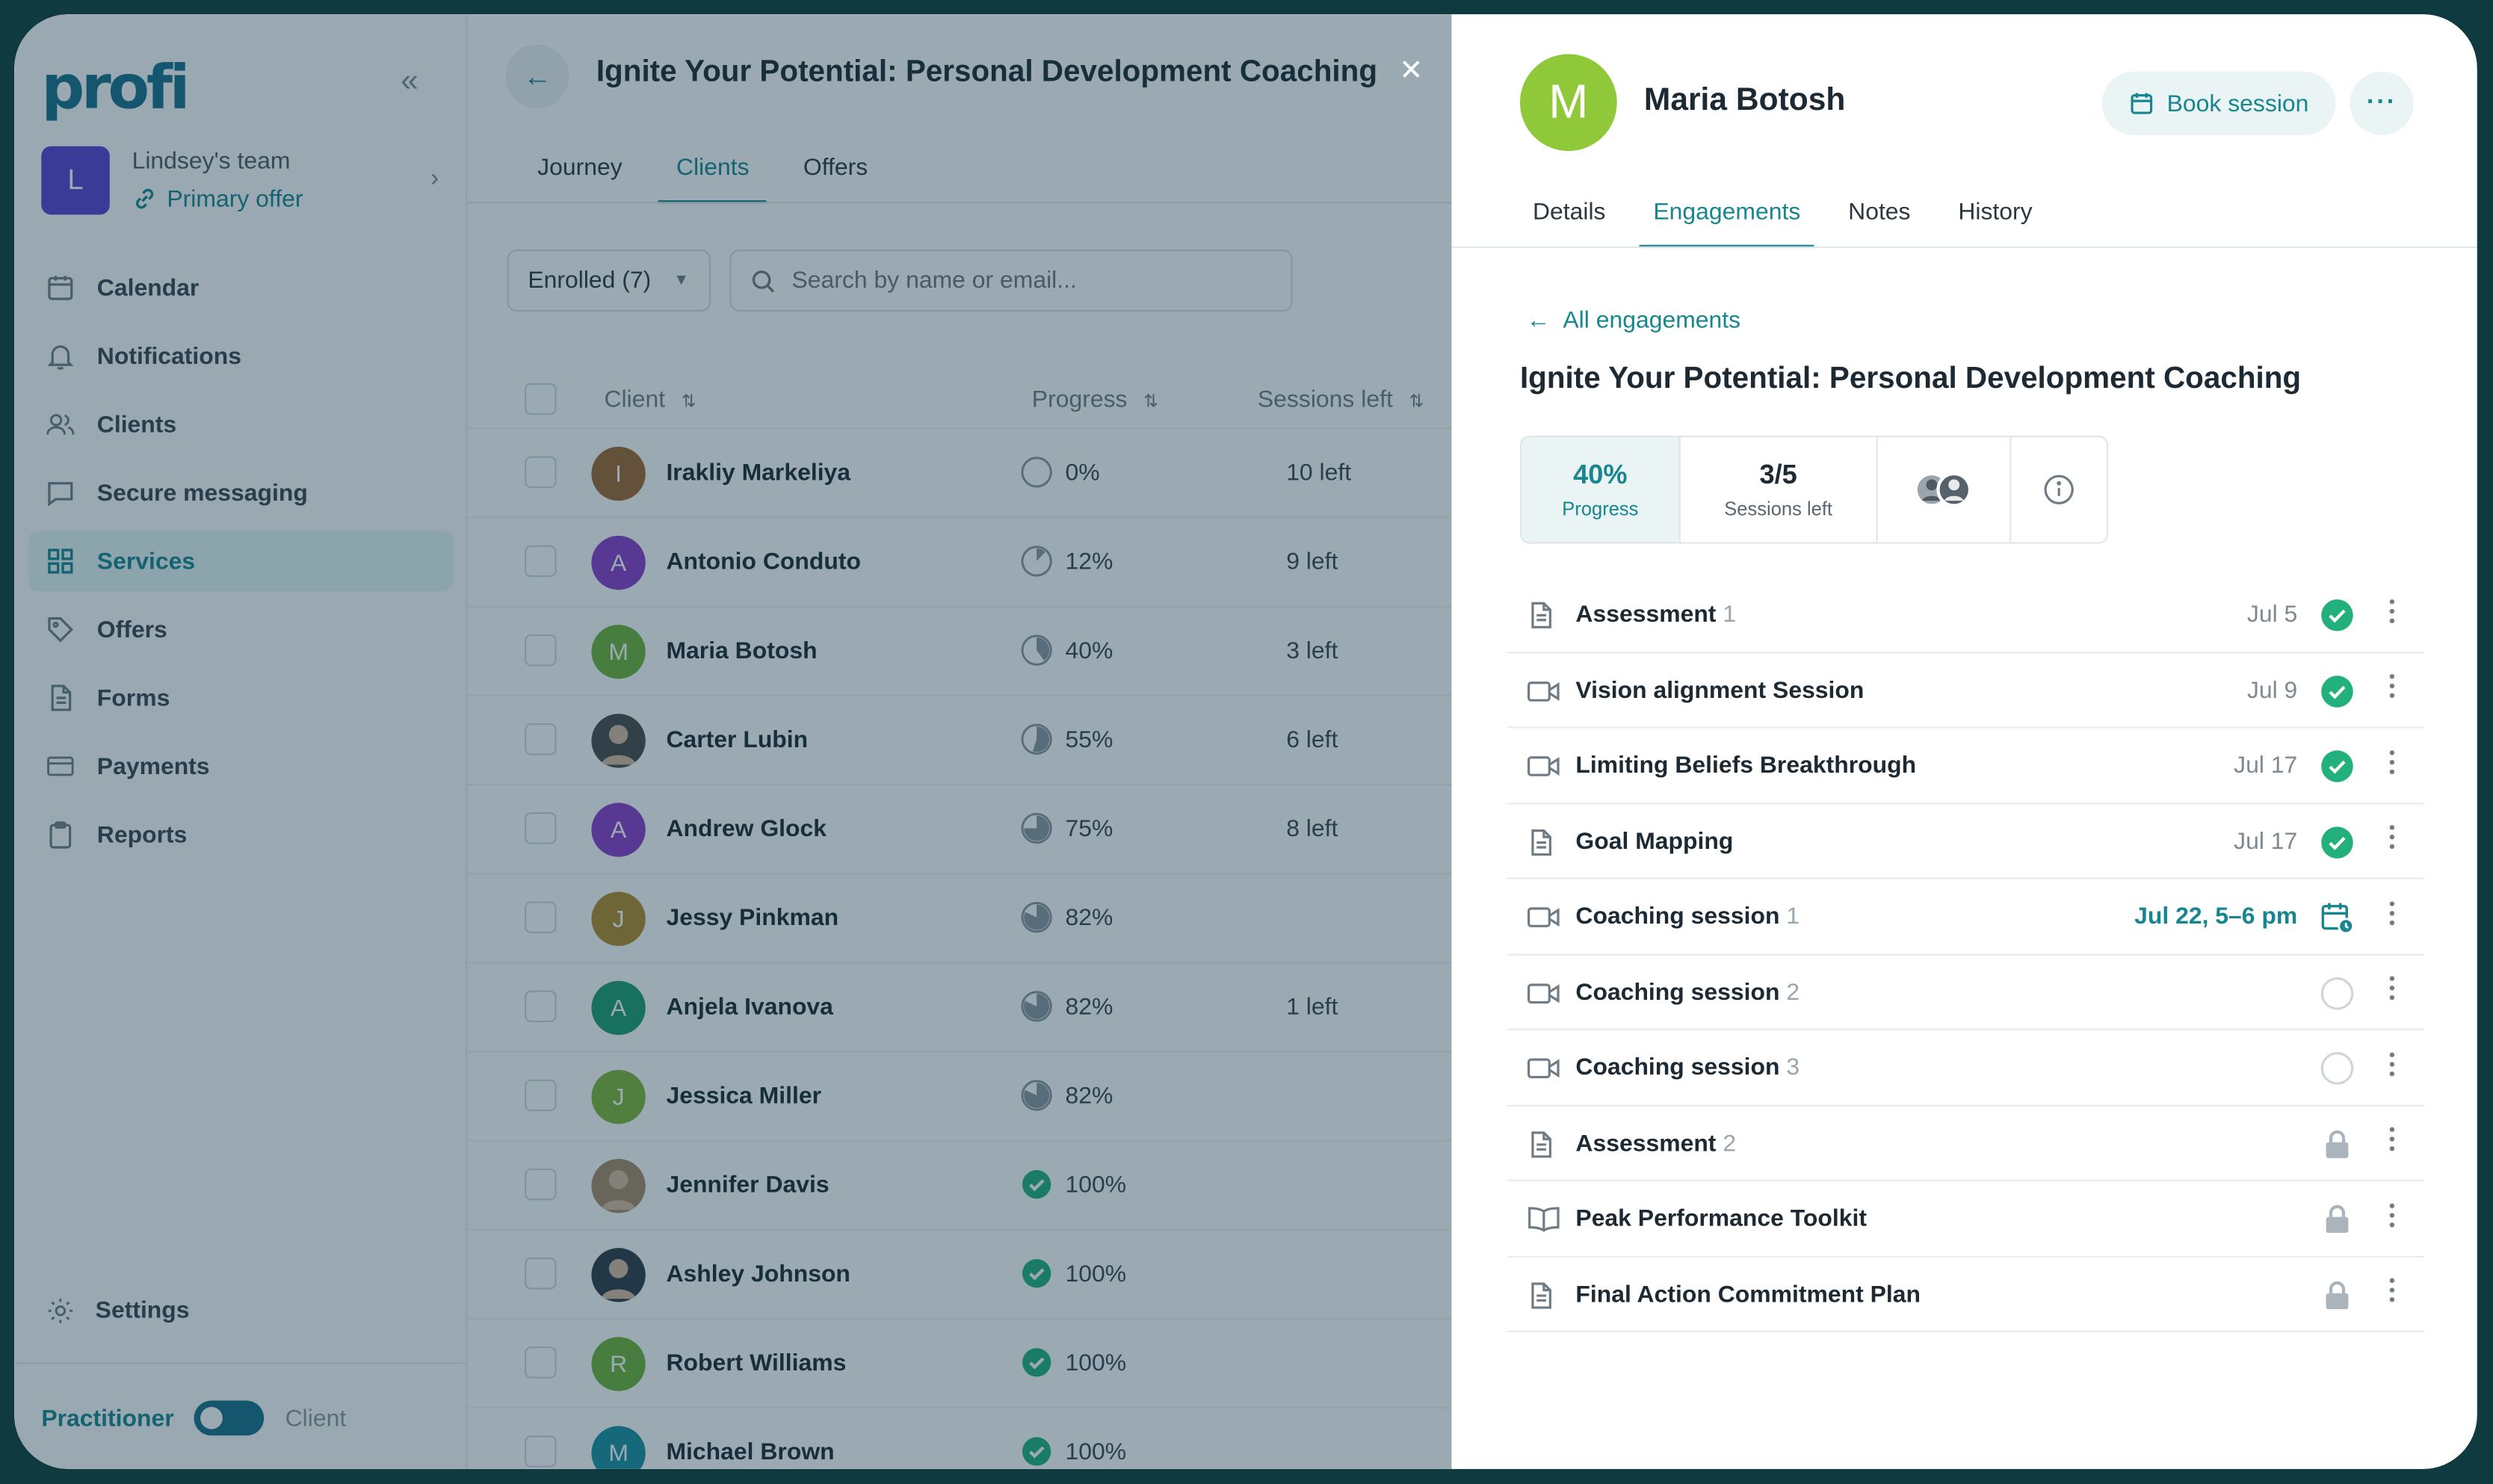  Describe the element at coordinates (241, 356) in the screenshot. I see `sidebar-item-notifications: Notifications` at that location.